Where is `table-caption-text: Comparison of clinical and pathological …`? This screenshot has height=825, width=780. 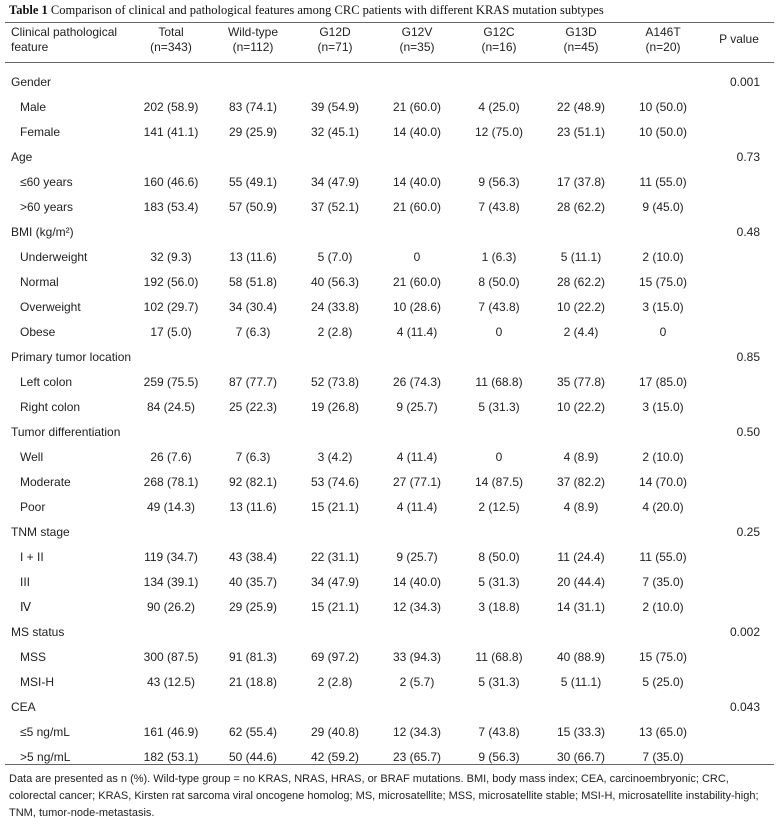
table-caption-text: Comparison of clinical and pathological … is located at coordinates (327, 10).